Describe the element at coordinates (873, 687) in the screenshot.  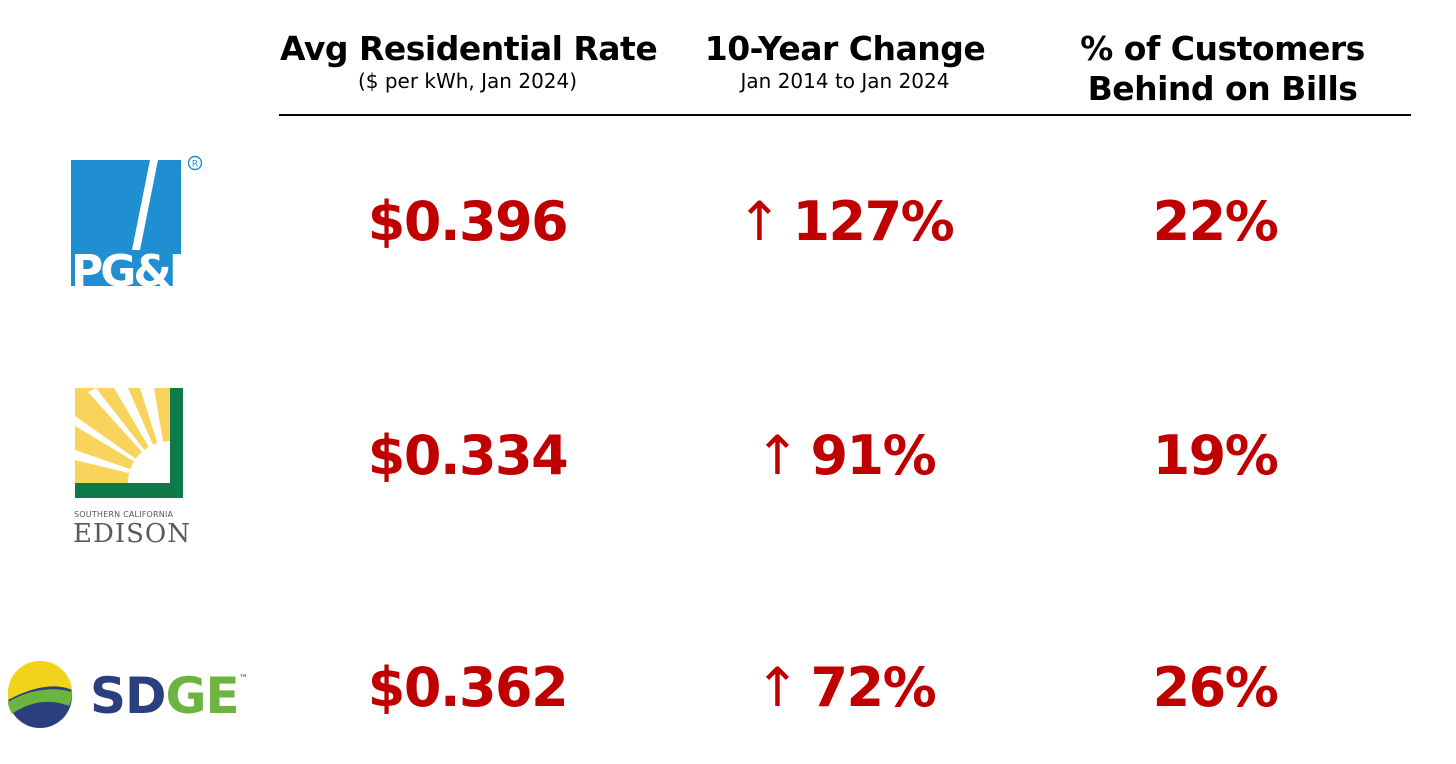
I see `sdge-change-percent: 72%` at that location.